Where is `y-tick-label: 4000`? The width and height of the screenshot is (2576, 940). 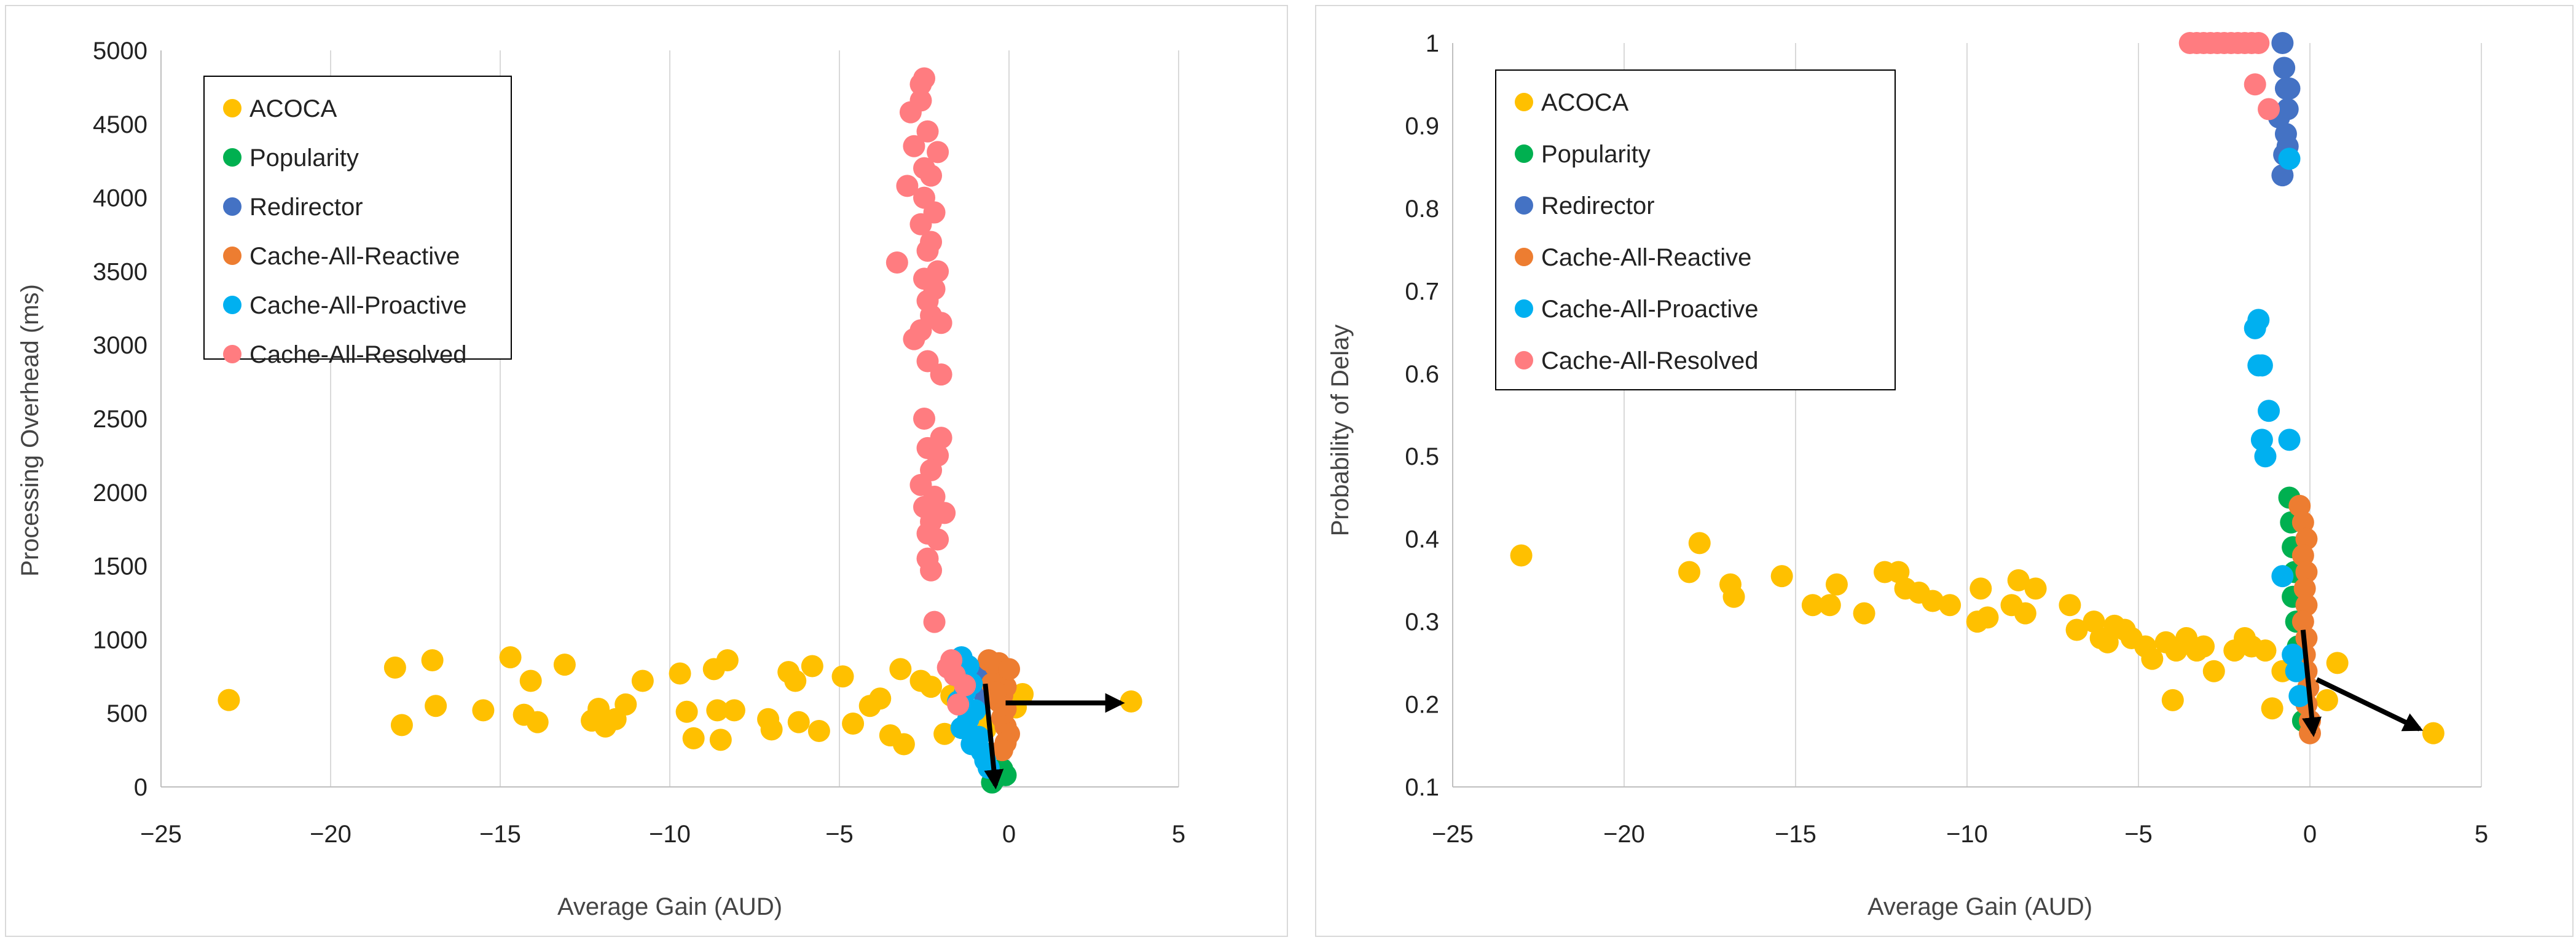
y-tick-label: 4000 is located at coordinates (120, 198).